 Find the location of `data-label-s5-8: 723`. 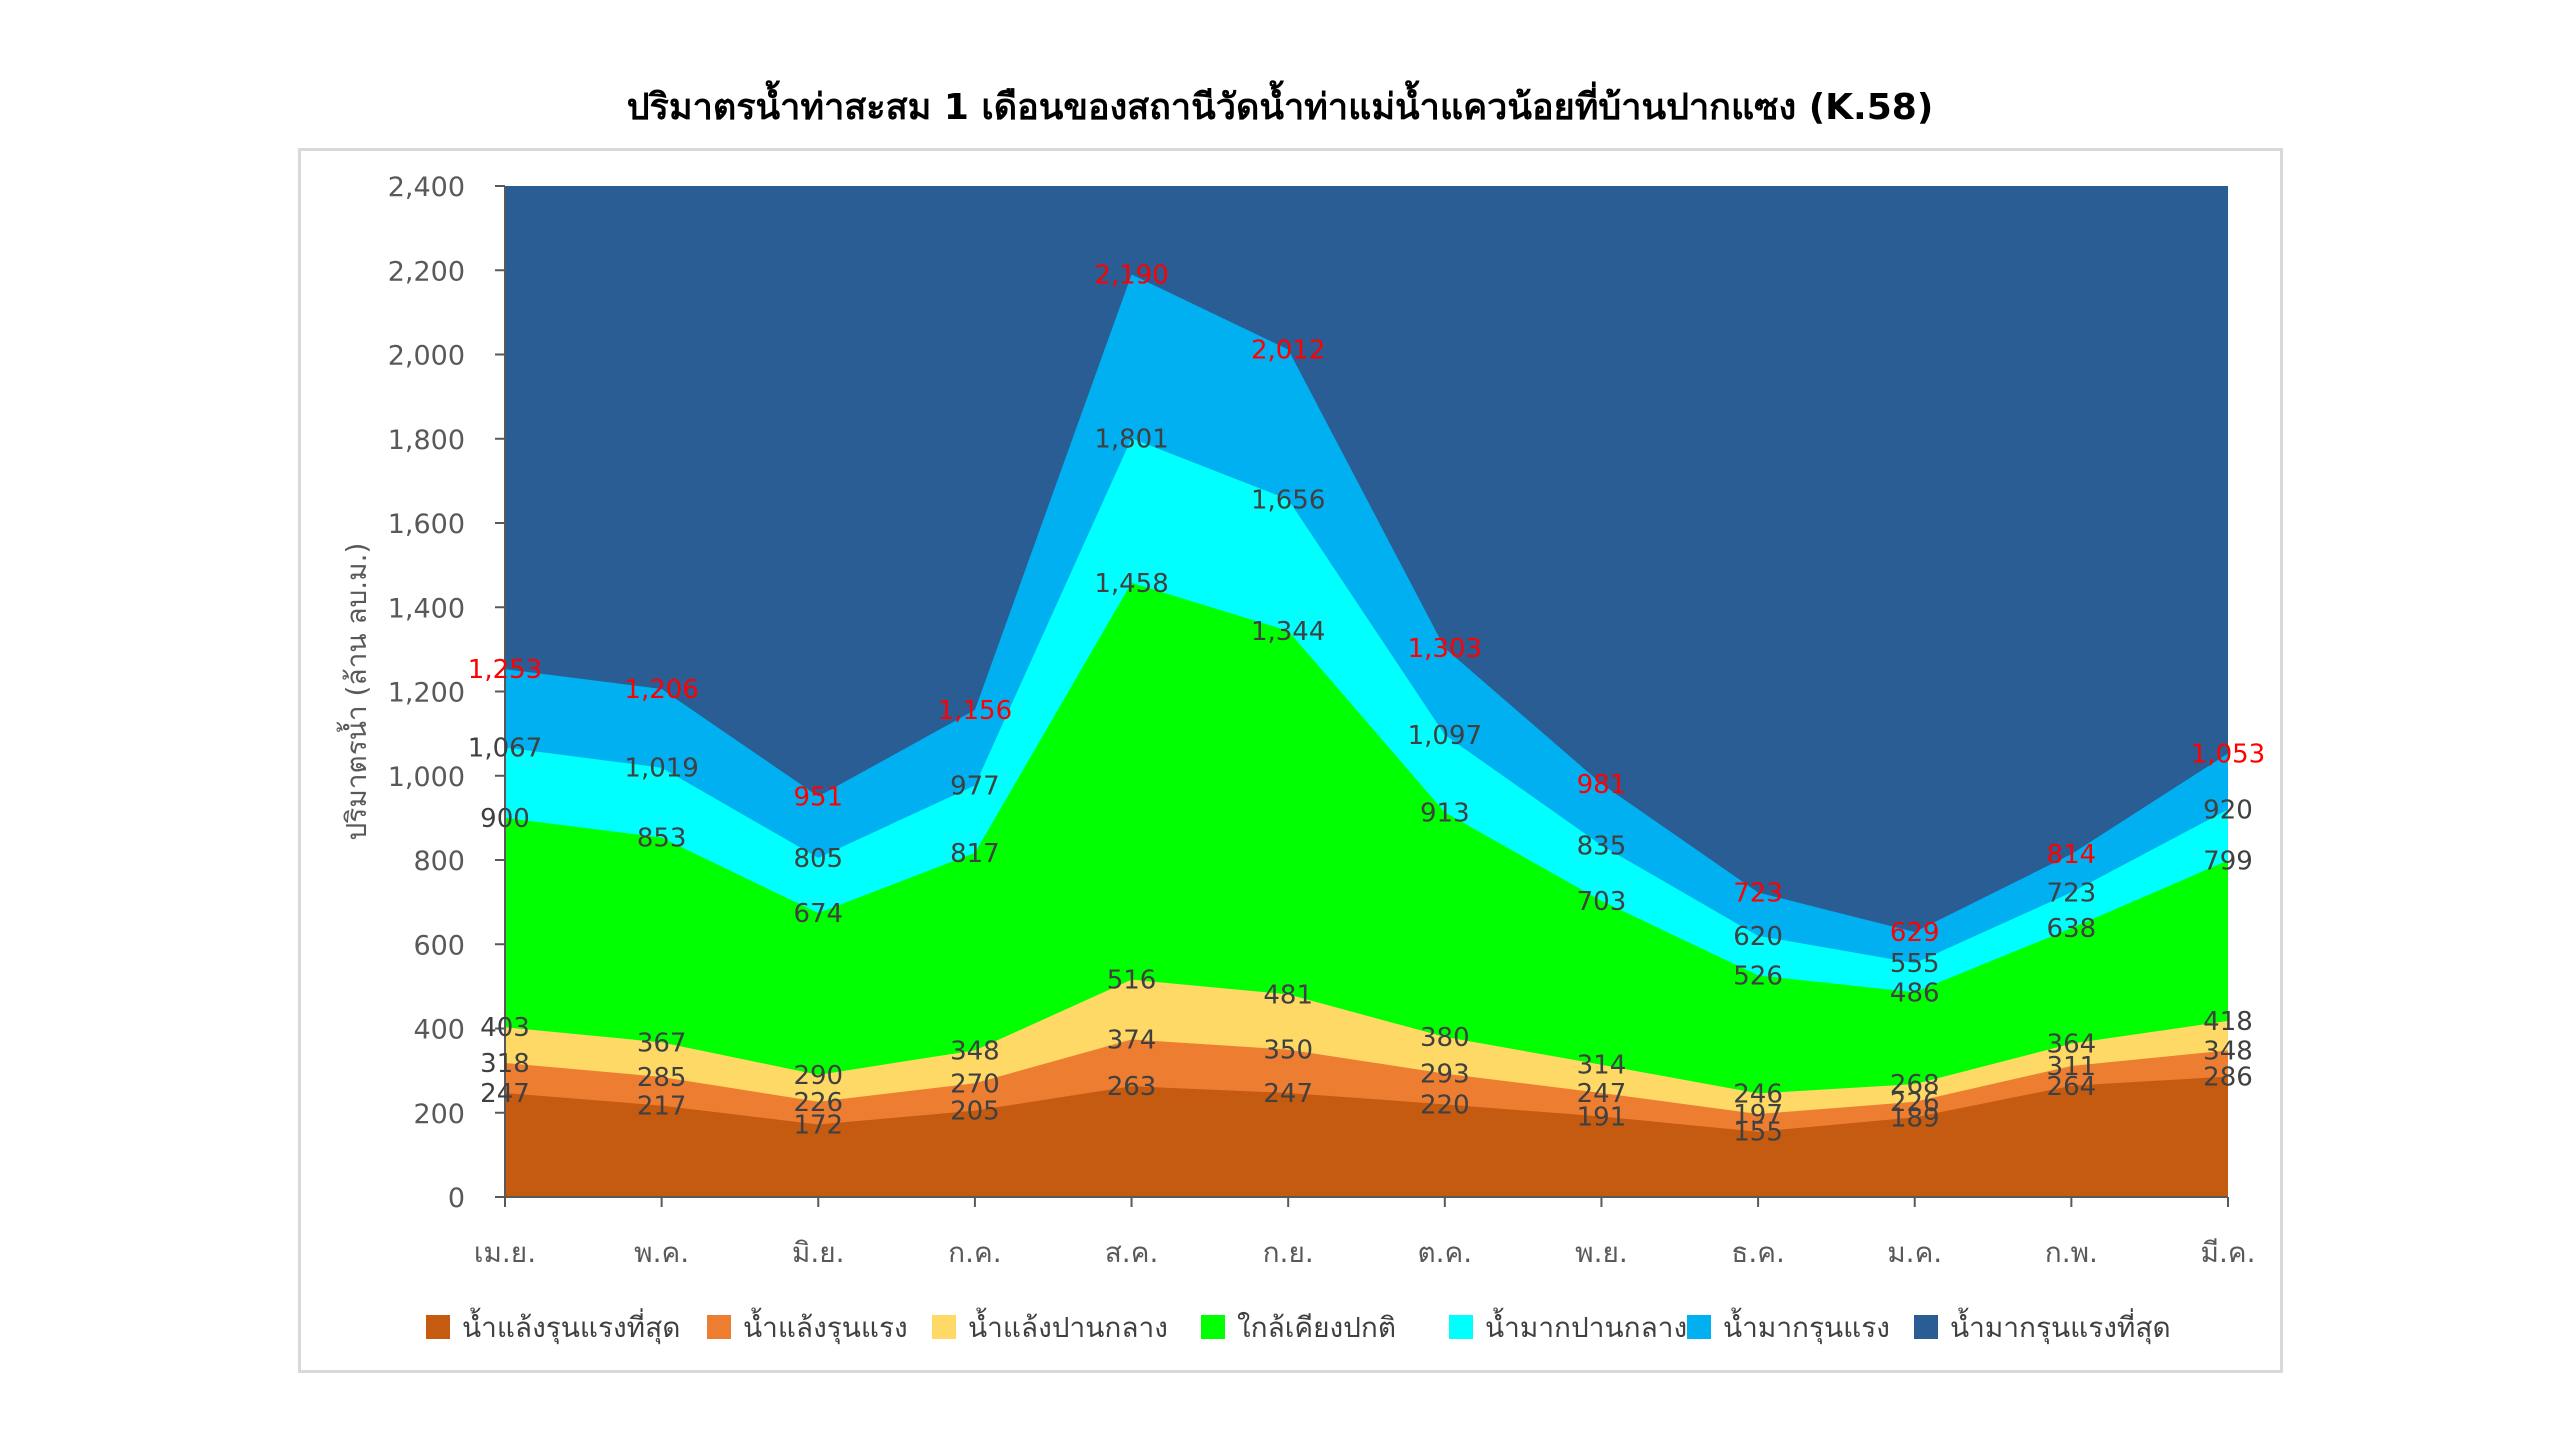

data-label-s5-8: 723 is located at coordinates (1758, 893).